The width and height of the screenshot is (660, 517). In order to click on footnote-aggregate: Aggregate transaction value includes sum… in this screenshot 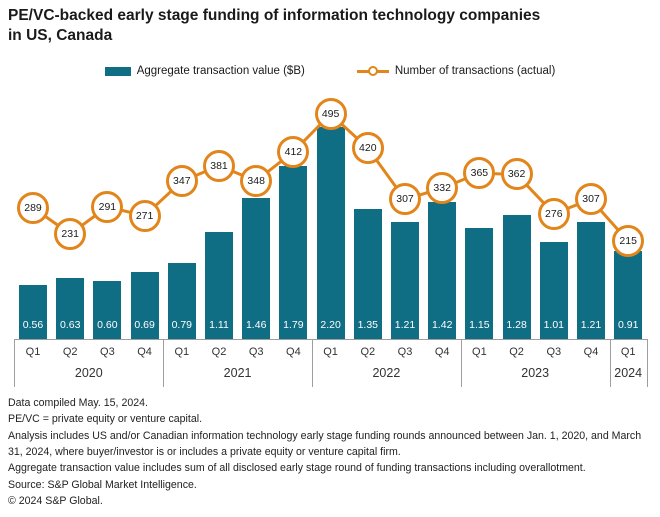, I will do `click(297, 468)`.